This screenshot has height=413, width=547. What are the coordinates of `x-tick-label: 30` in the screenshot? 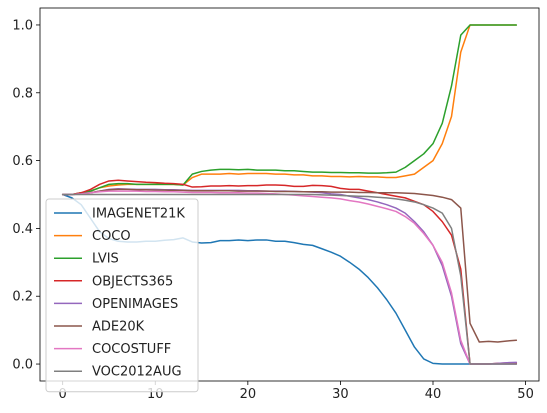 It's located at (340, 394).